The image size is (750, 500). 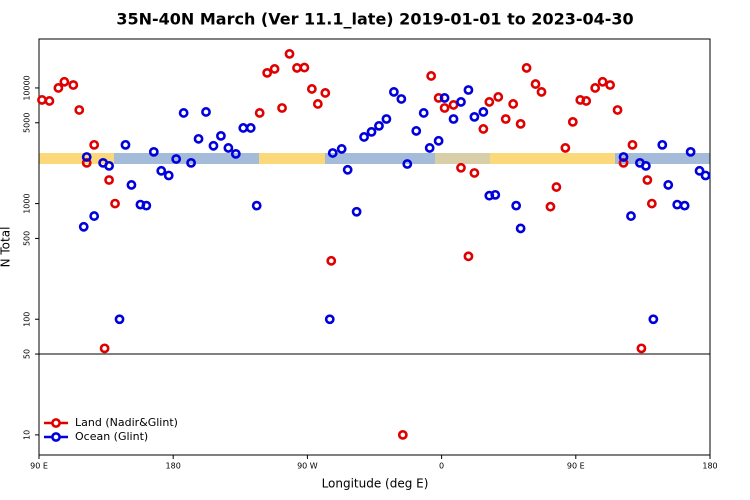 I want to click on y-tick-label: 10000, so click(x=27, y=87).